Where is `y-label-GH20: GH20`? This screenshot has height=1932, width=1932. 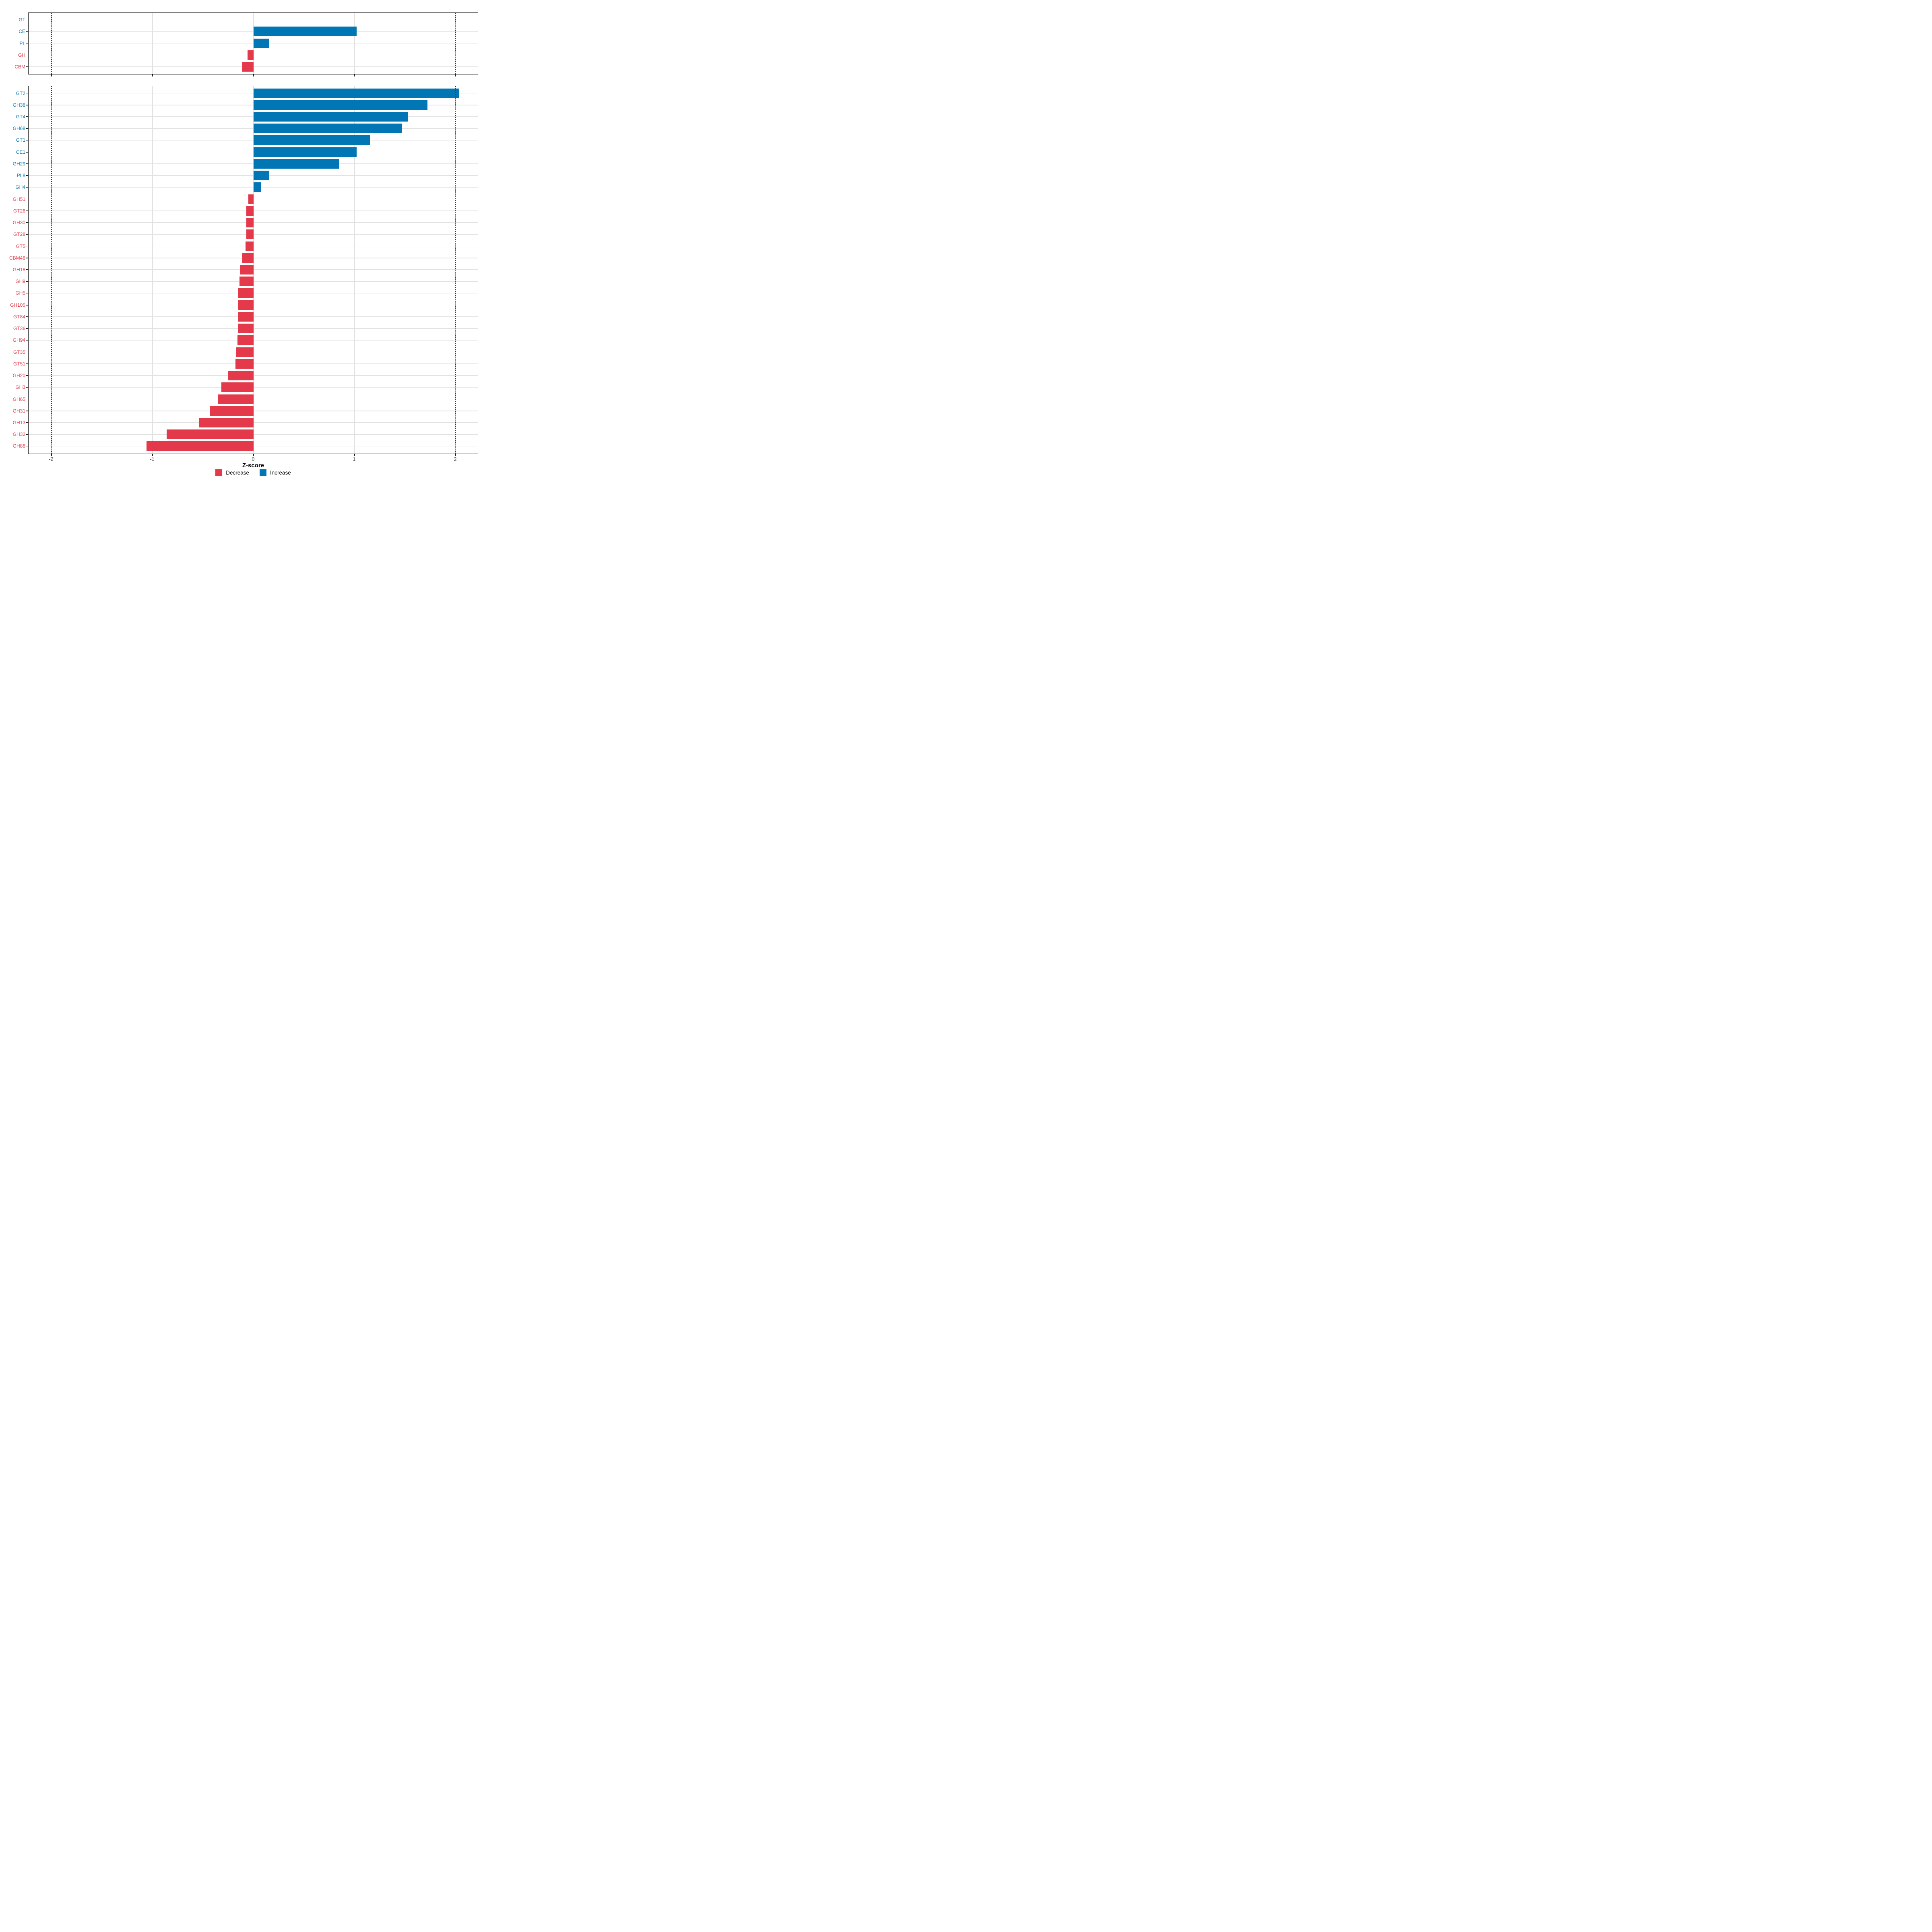
y-label-GH20: GH20 is located at coordinates (18, 376).